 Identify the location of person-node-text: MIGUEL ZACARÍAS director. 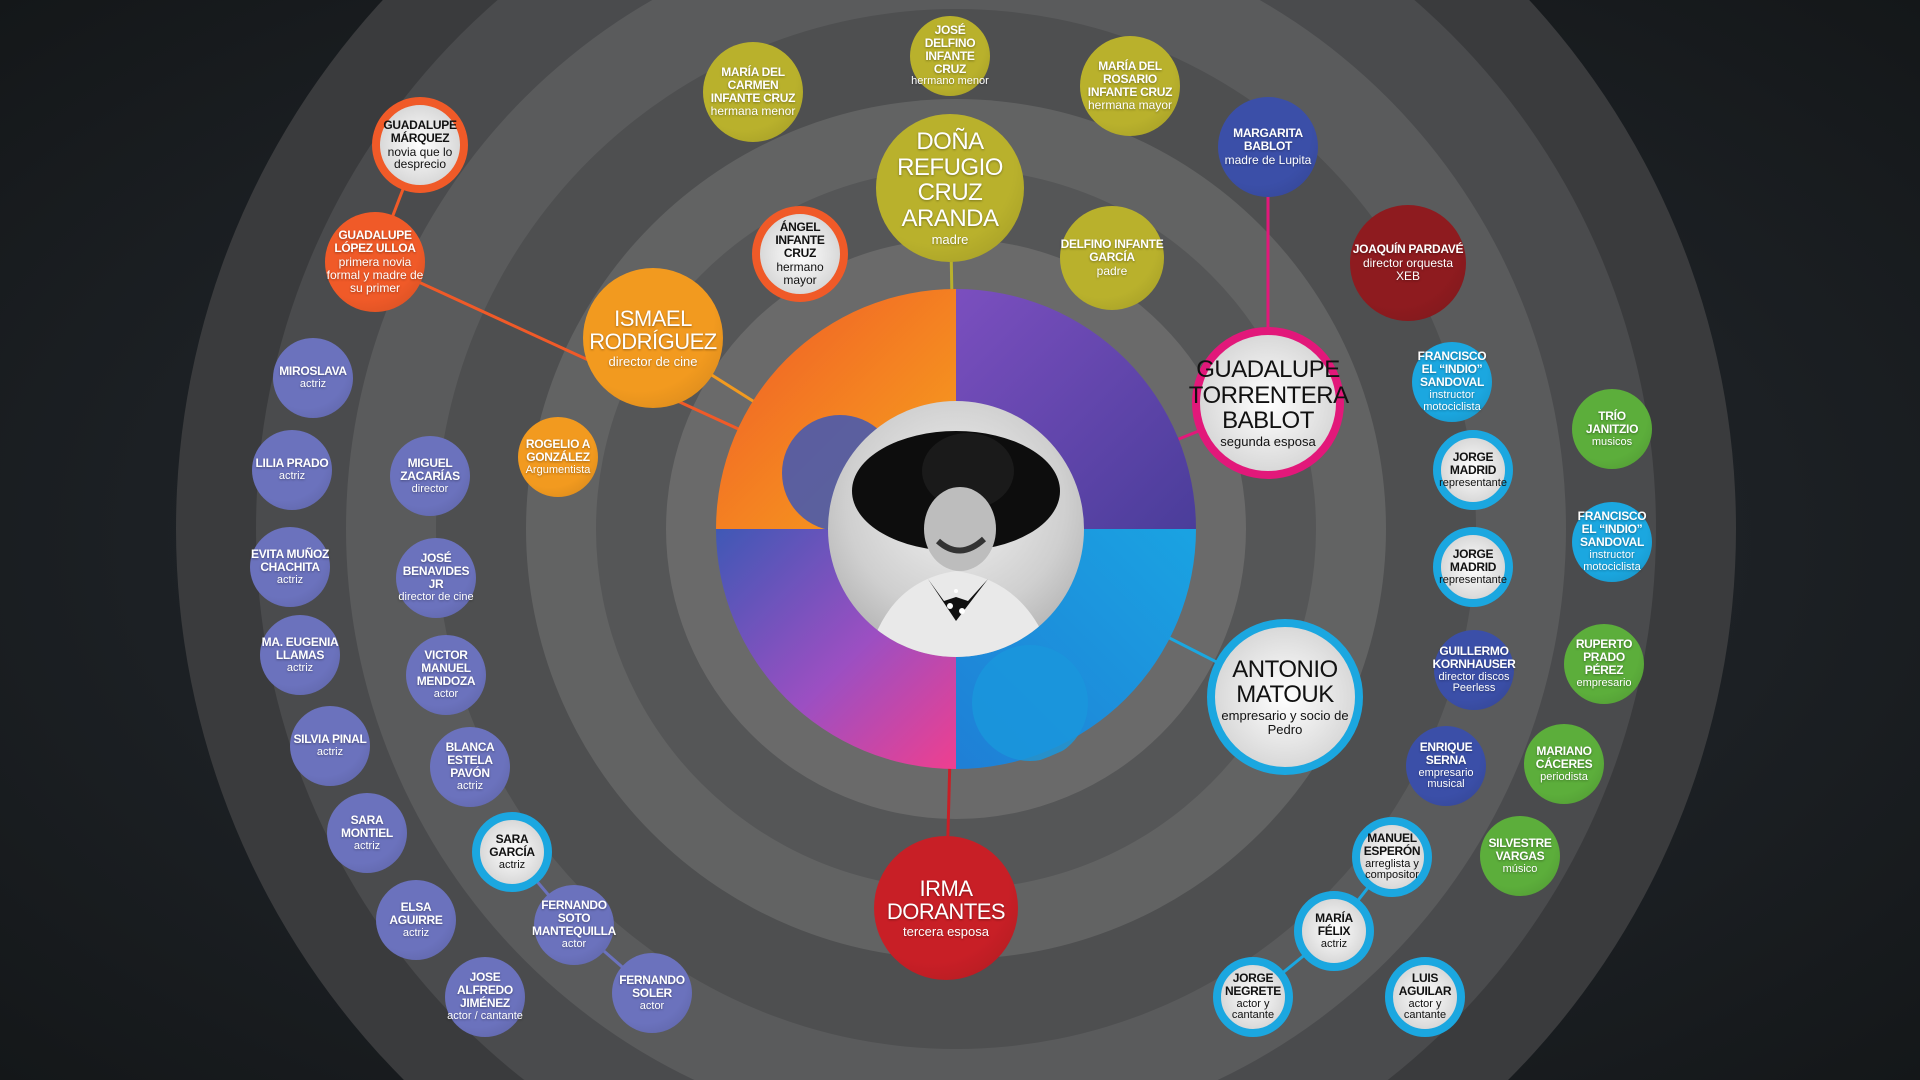
(430, 476).